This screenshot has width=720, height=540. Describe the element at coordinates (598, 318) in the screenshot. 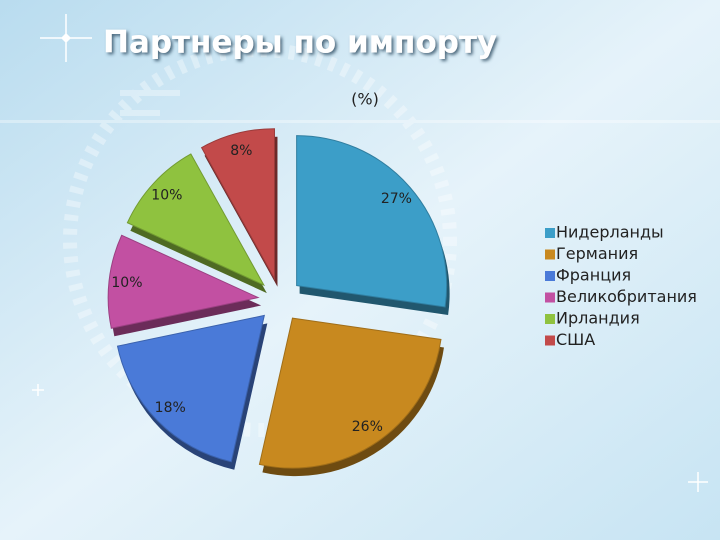

I see `legend-label: Ирландия` at that location.